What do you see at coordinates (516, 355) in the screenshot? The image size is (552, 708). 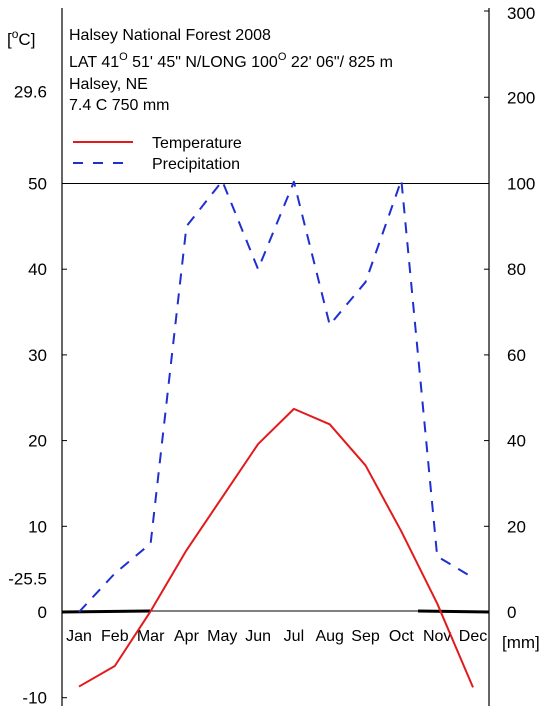 I see `right-tick-label: 60` at bounding box center [516, 355].